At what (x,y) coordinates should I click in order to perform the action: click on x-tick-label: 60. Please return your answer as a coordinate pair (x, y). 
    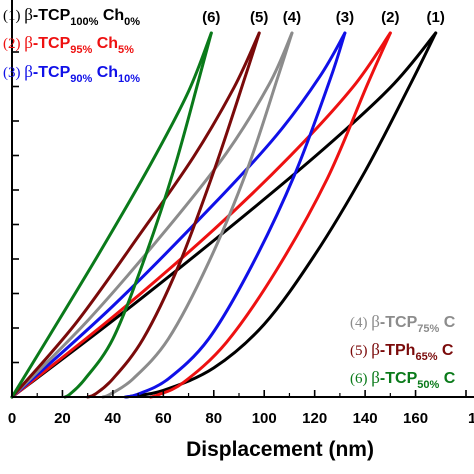
    Looking at the image, I should click on (163, 418).